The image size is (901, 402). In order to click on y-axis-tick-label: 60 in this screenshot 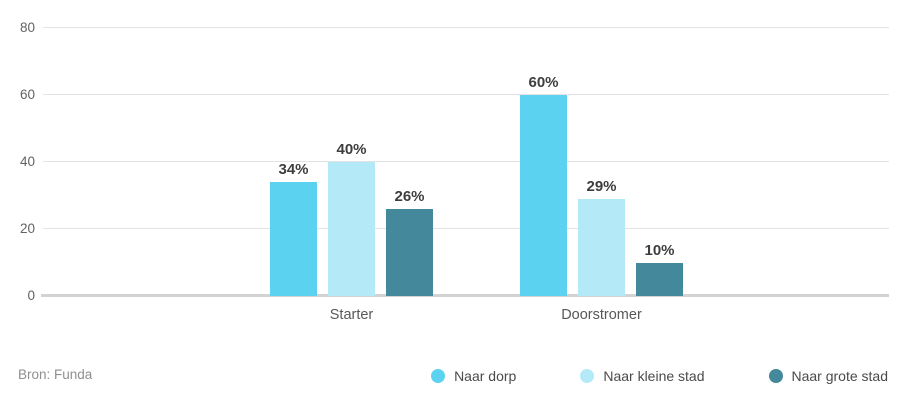, I will do `click(27, 94)`.